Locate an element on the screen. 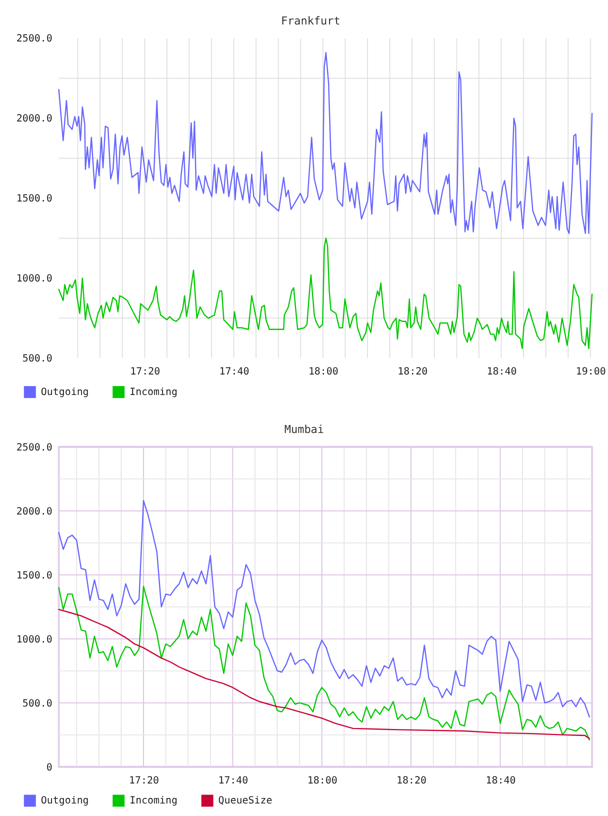  legend-label: QueueSize is located at coordinates (245, 801).